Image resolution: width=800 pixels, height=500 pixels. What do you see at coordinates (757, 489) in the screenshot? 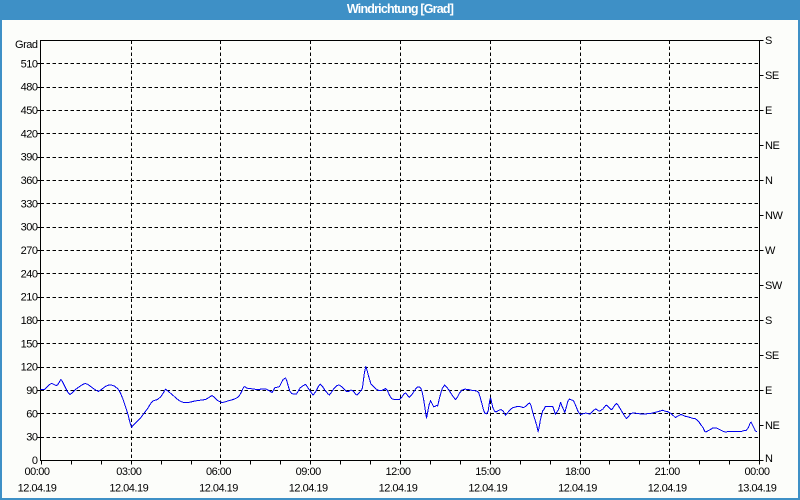
I see `svg-text: 13.04.19` at bounding box center [757, 489].